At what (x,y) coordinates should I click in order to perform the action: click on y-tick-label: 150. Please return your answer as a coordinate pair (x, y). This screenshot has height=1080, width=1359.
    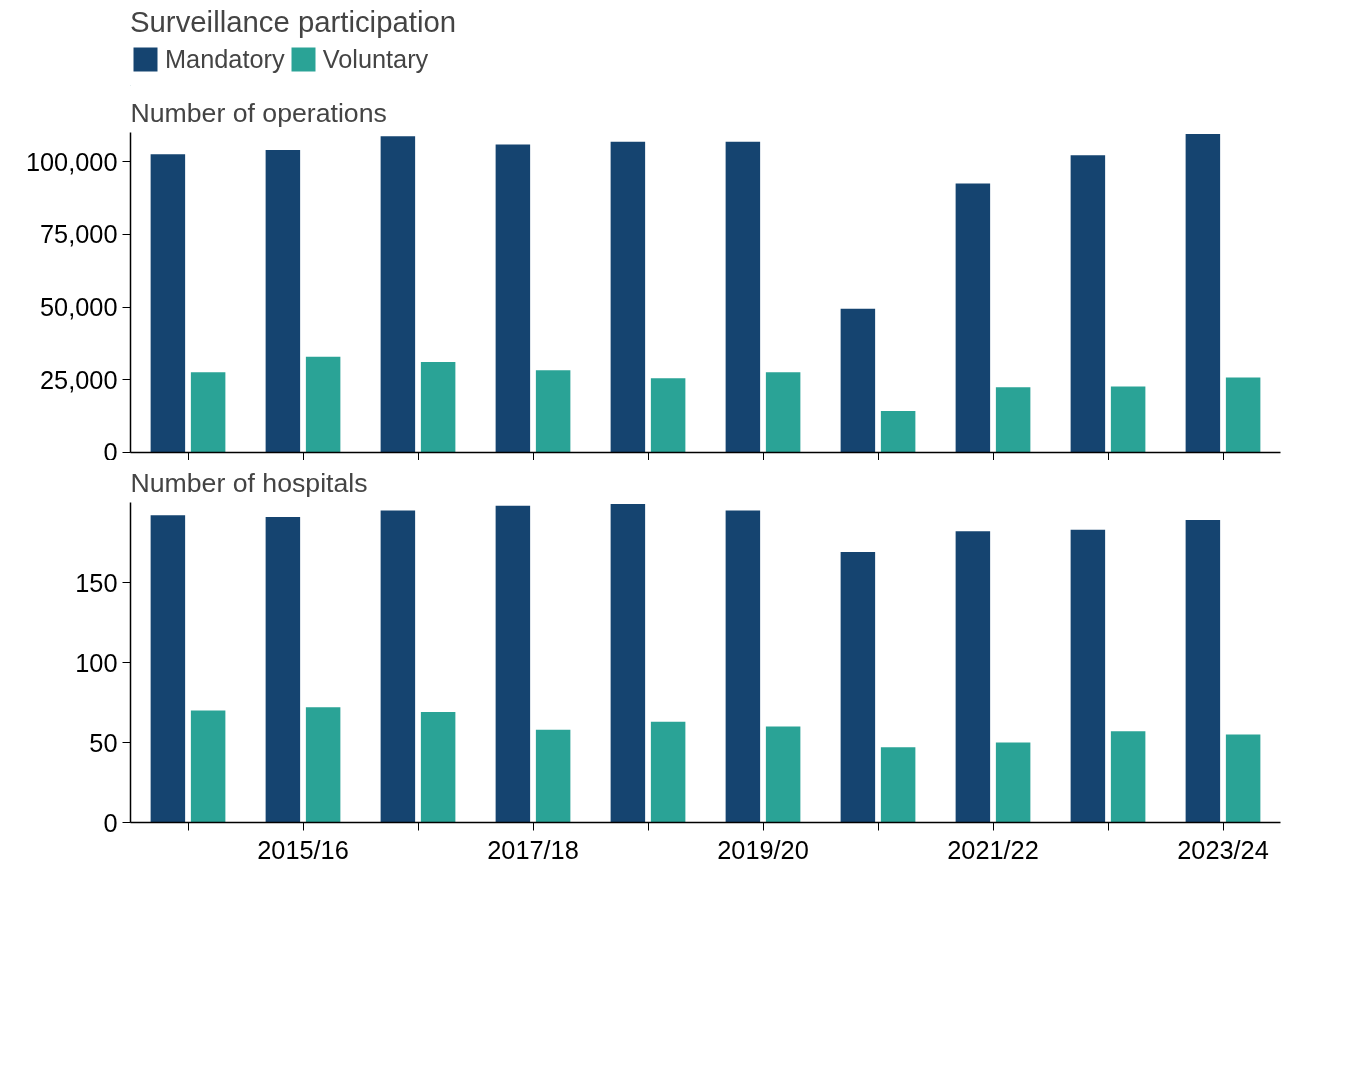
    Looking at the image, I should click on (96, 582).